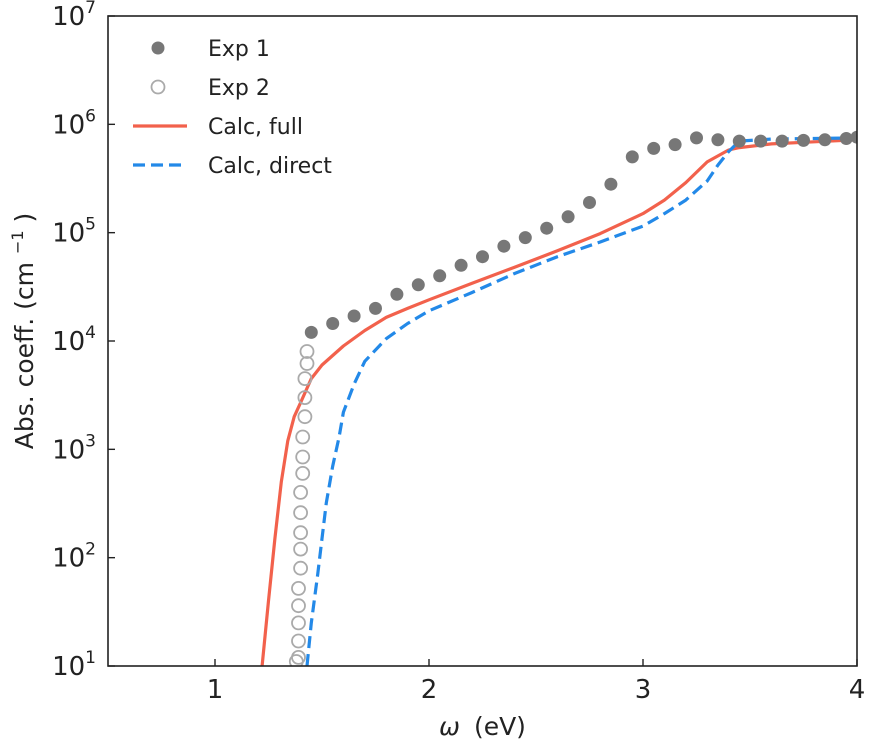 The width and height of the screenshot is (871, 744). What do you see at coordinates (24, 218) in the screenshot?
I see `y-axis-label-close: )` at bounding box center [24, 218].